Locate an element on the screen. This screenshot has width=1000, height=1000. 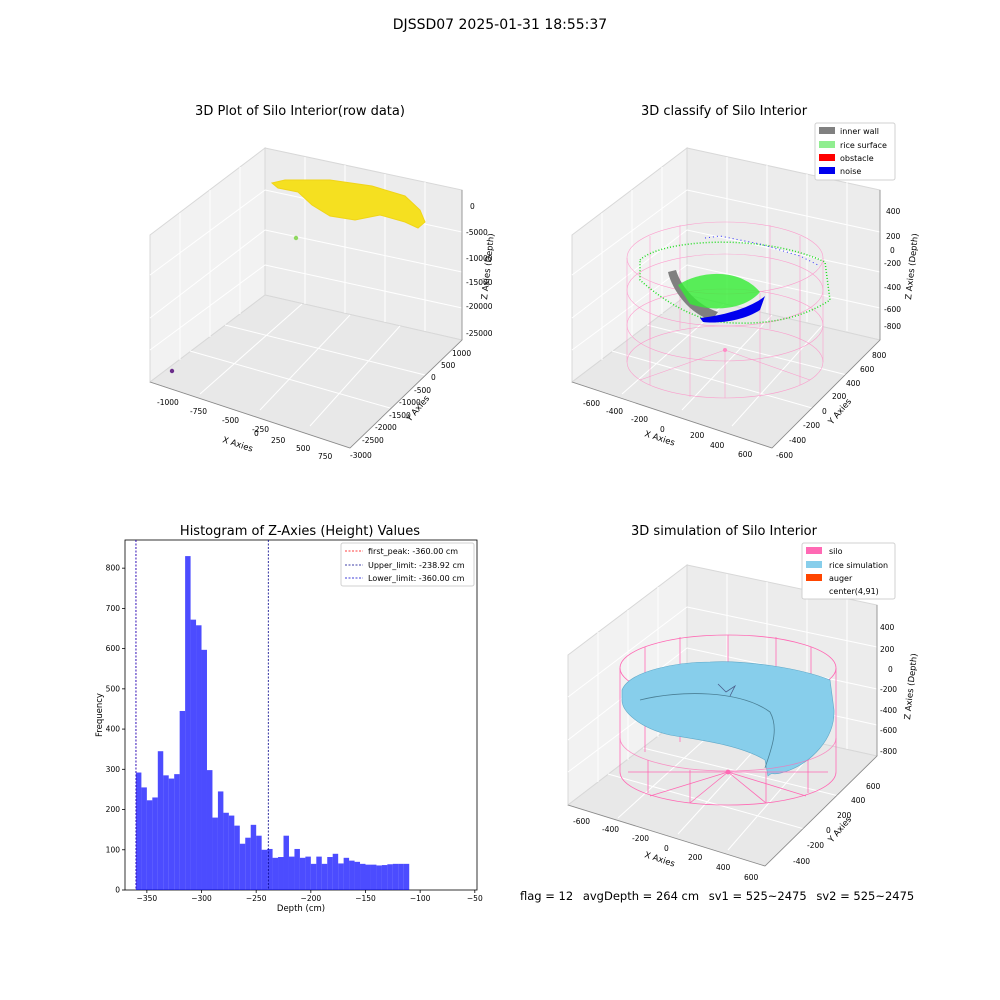
raw-x-tick: -750 is located at coordinates (198, 411).